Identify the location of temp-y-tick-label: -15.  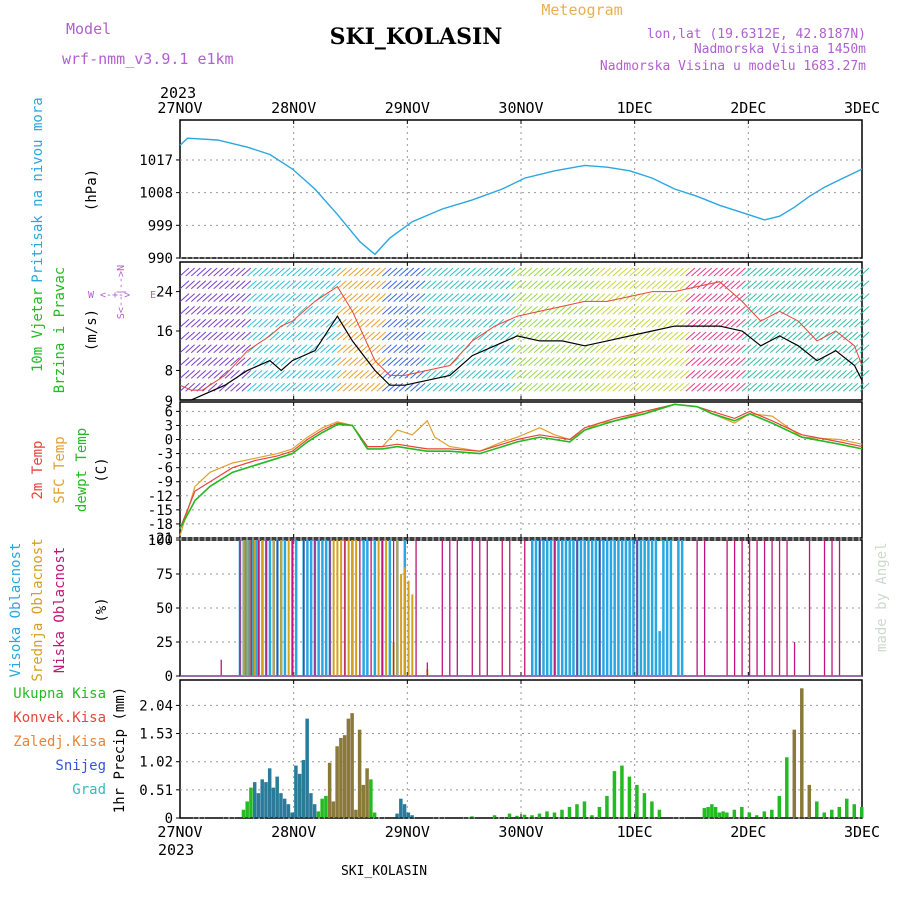
(160, 511).